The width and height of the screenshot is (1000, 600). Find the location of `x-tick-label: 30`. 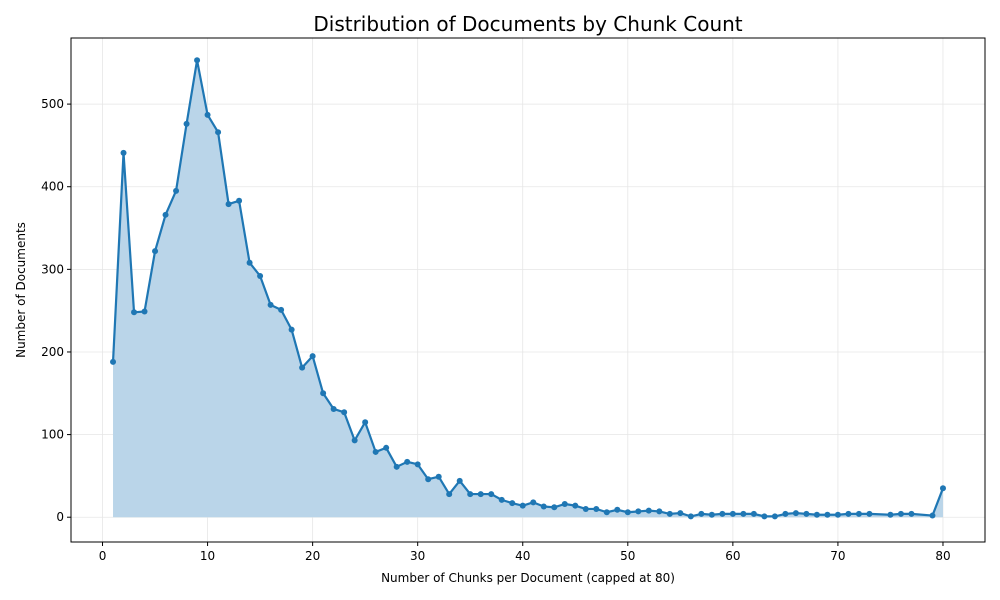

x-tick-label: 30 is located at coordinates (417, 556).